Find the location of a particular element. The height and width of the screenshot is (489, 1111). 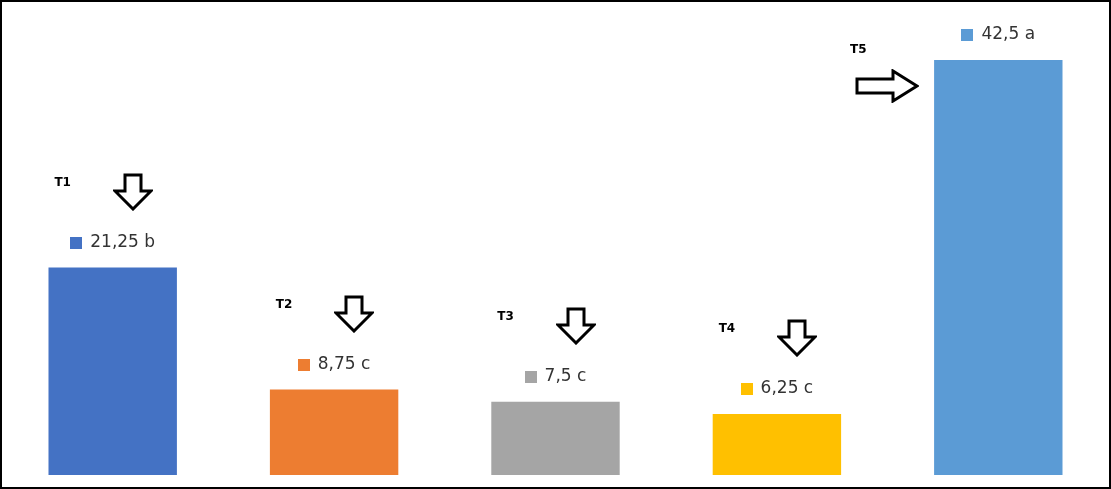

data-label: 8,75 c is located at coordinates (344, 362).